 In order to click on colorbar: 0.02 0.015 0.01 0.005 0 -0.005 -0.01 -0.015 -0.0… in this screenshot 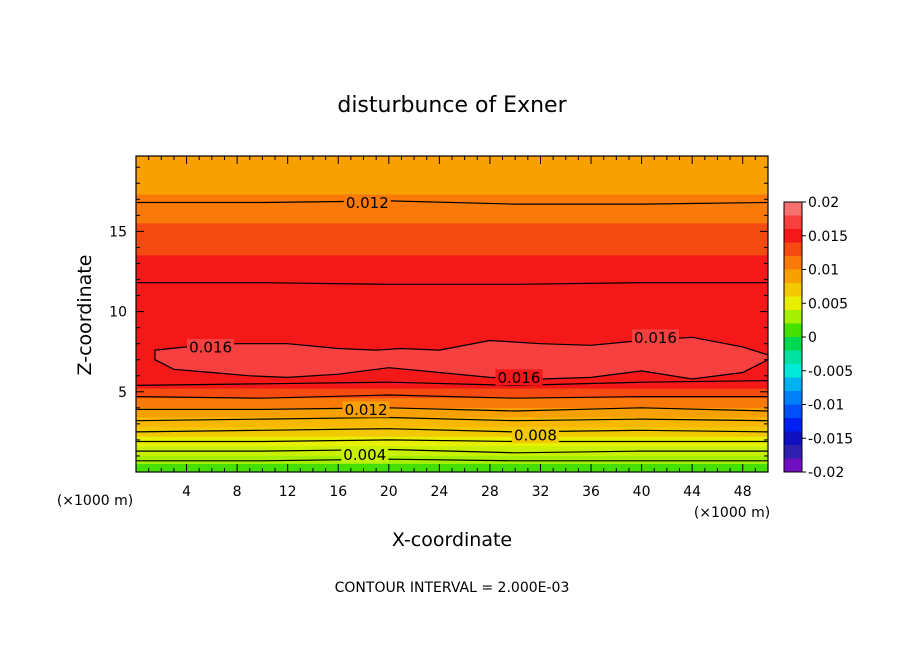, I will do `click(818, 338)`.